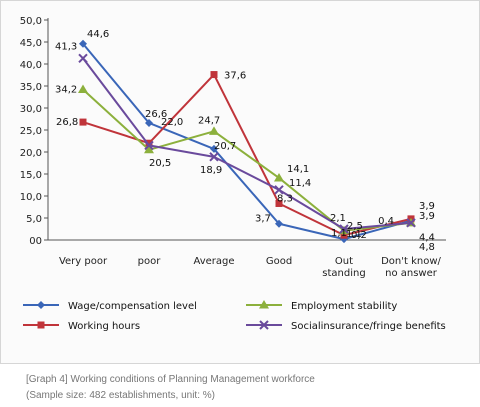  I want to click on y-tick-label: 35,0, so click(31, 87).